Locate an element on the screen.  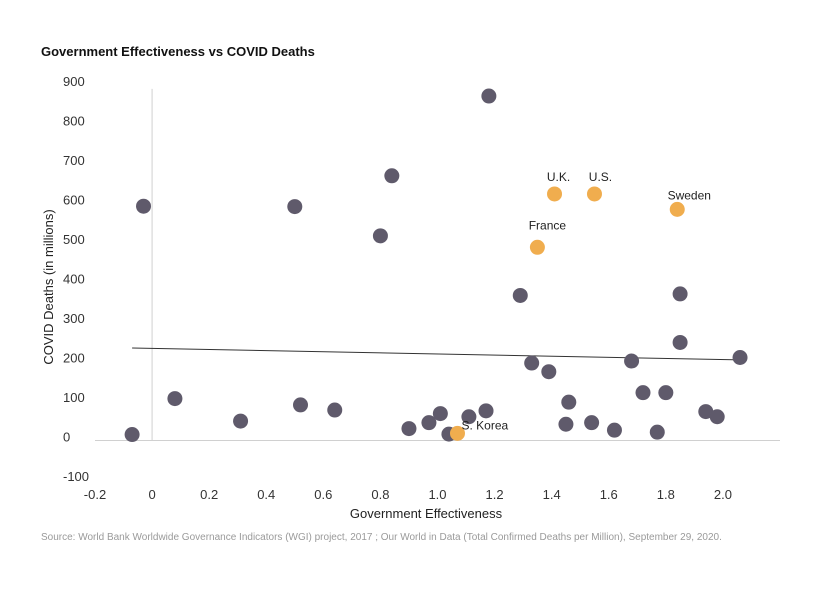
y-tick-label: 100 is located at coordinates (74, 397).